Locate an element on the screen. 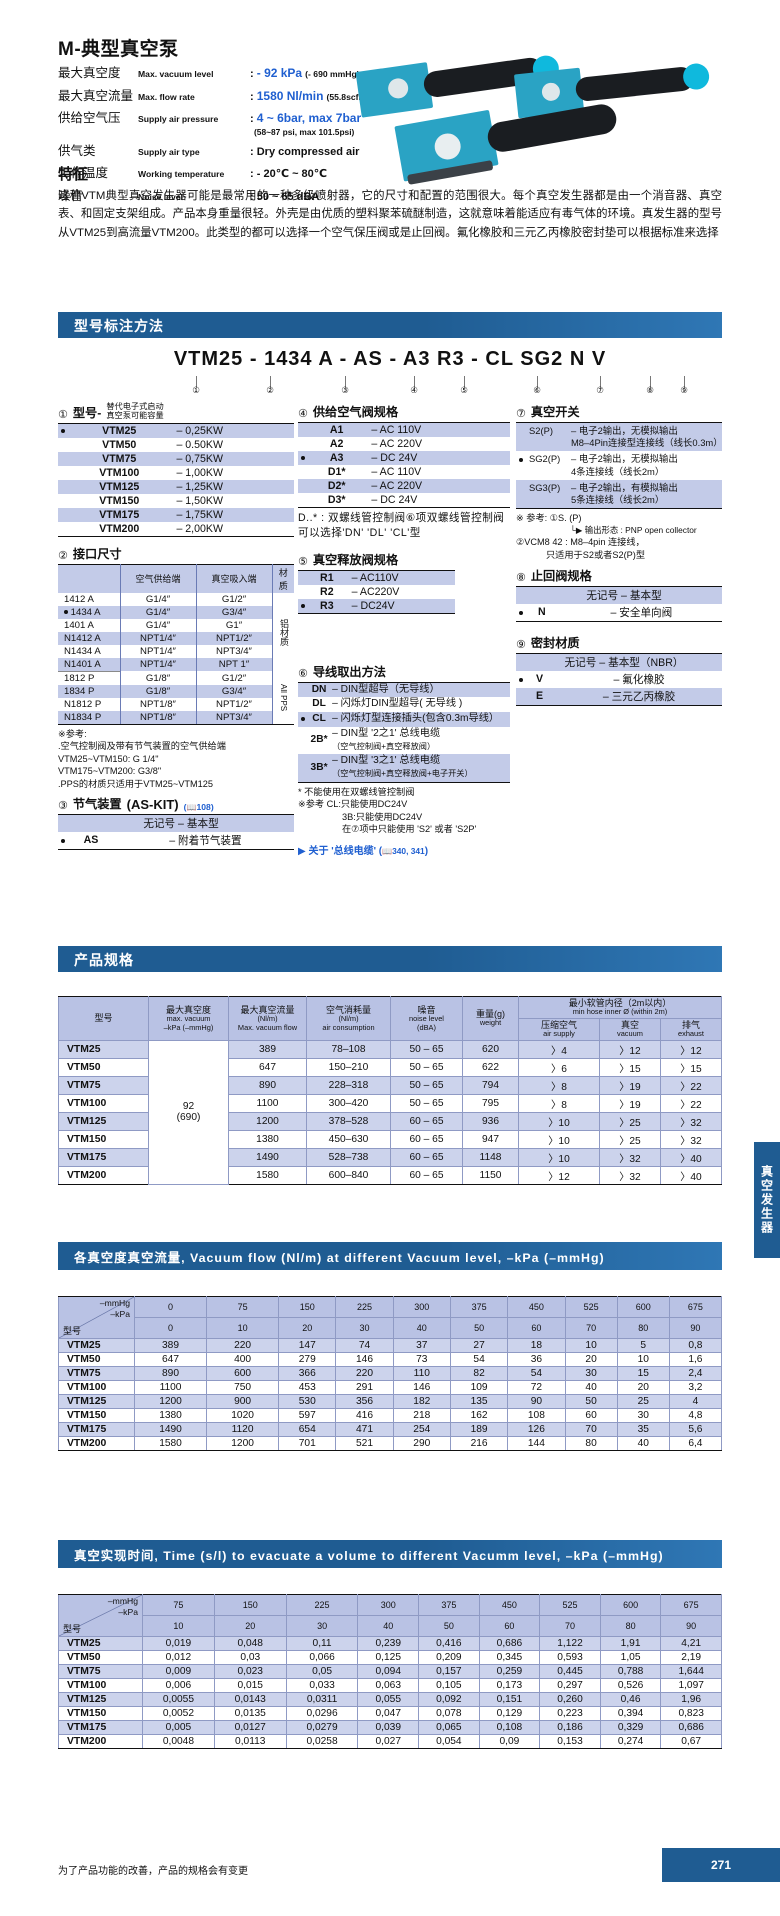  option-row: R1– AC110V is located at coordinates (376, 577).